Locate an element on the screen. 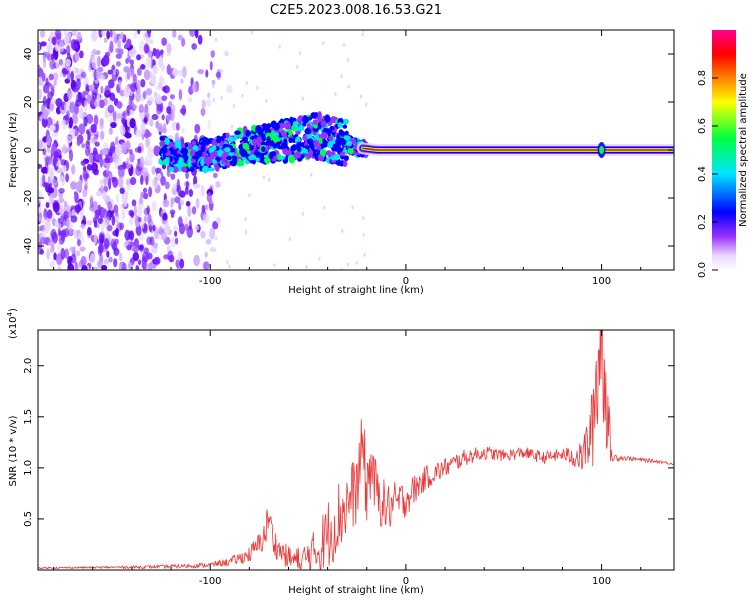 This screenshot has width=750, height=600. spectrogram-y-tick-label: -20 is located at coordinates (28, 198).